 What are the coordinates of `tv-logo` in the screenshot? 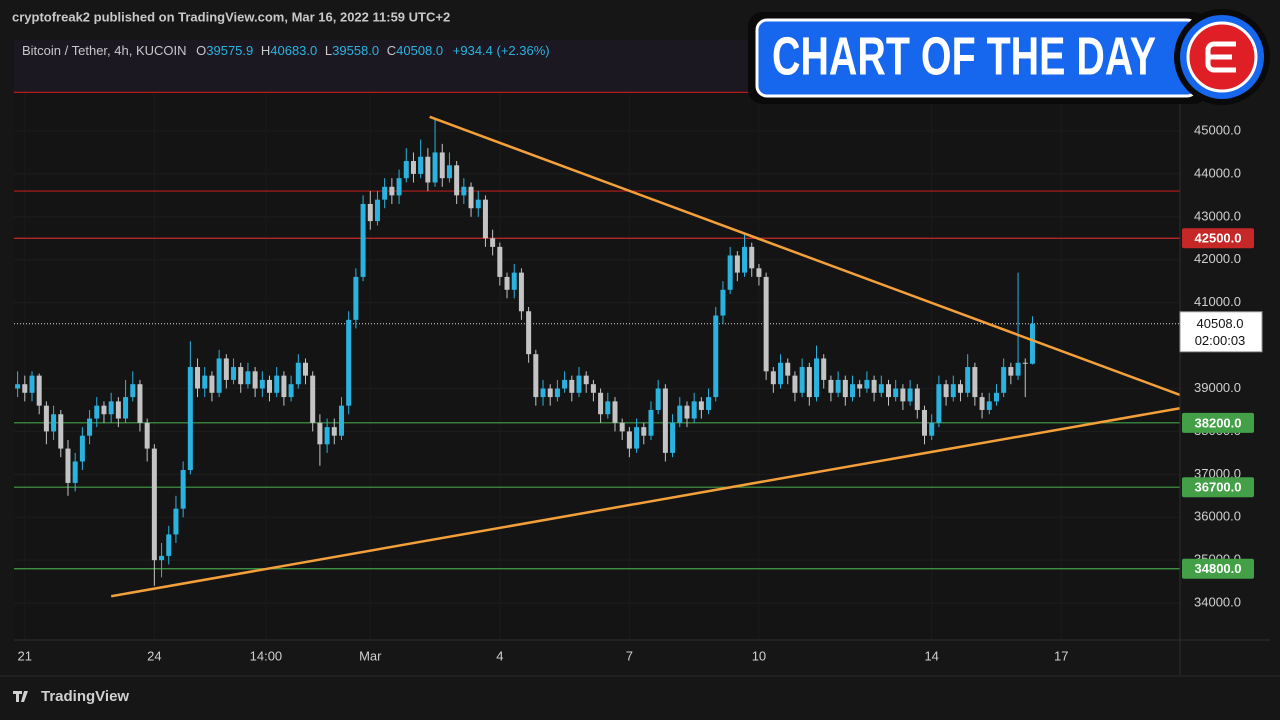 It's located at (20, 696).